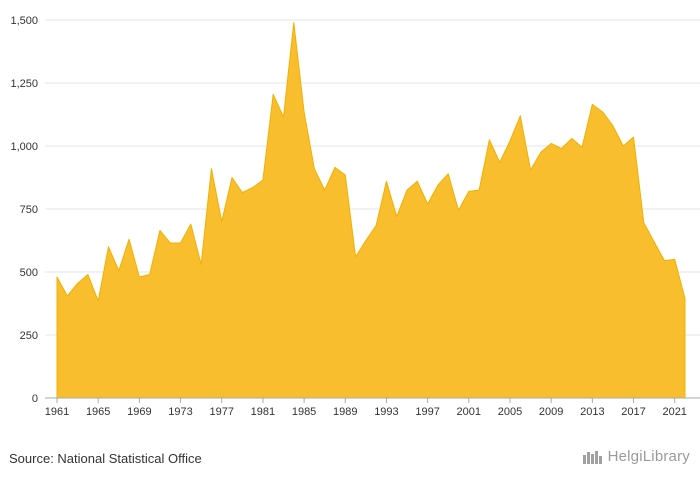  I want to click on helgi-library-logo: HelgiLibrary, so click(636, 456).